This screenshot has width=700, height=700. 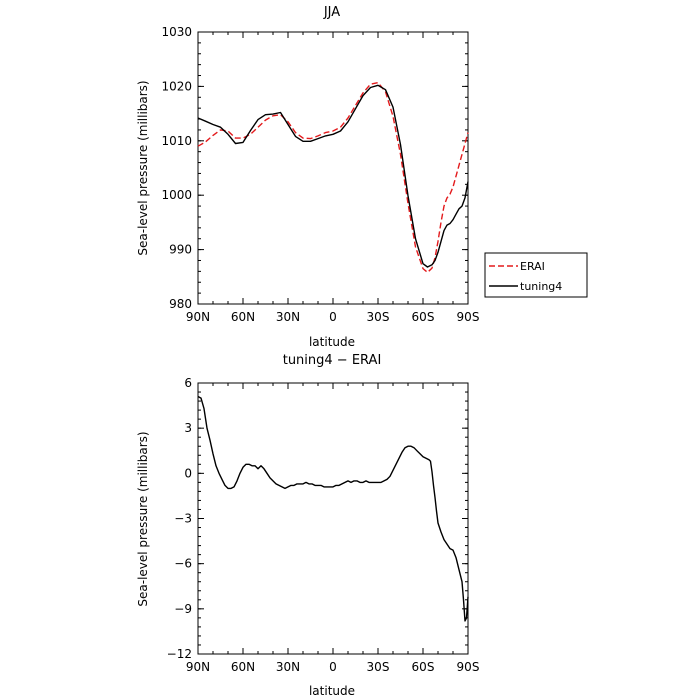 What do you see at coordinates (333, 508) in the screenshot?
I see `difference-line` at bounding box center [333, 508].